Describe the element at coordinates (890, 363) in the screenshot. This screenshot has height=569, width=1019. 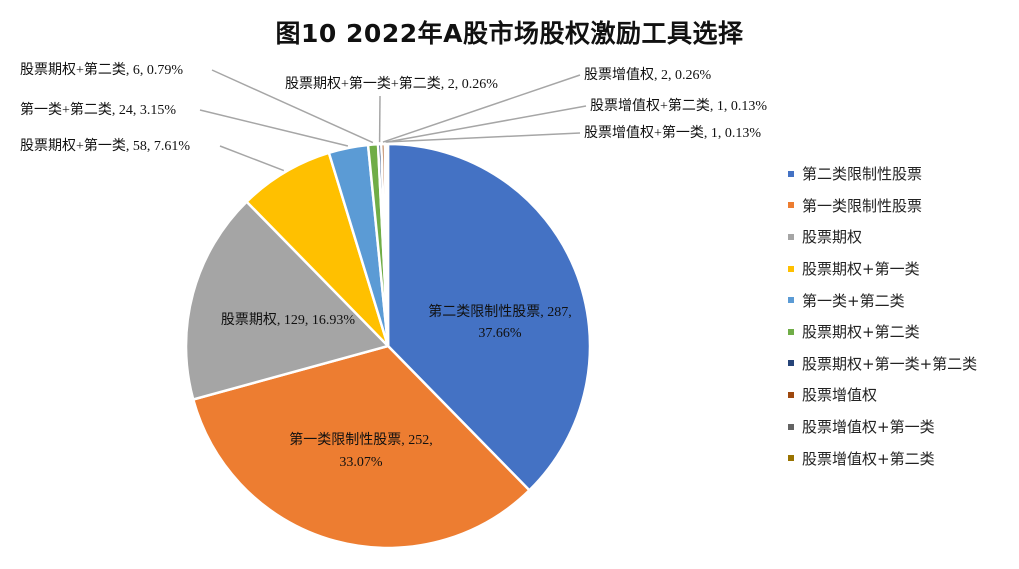
I see `legend-label-6: 股票期权+第一类+第二类` at that location.